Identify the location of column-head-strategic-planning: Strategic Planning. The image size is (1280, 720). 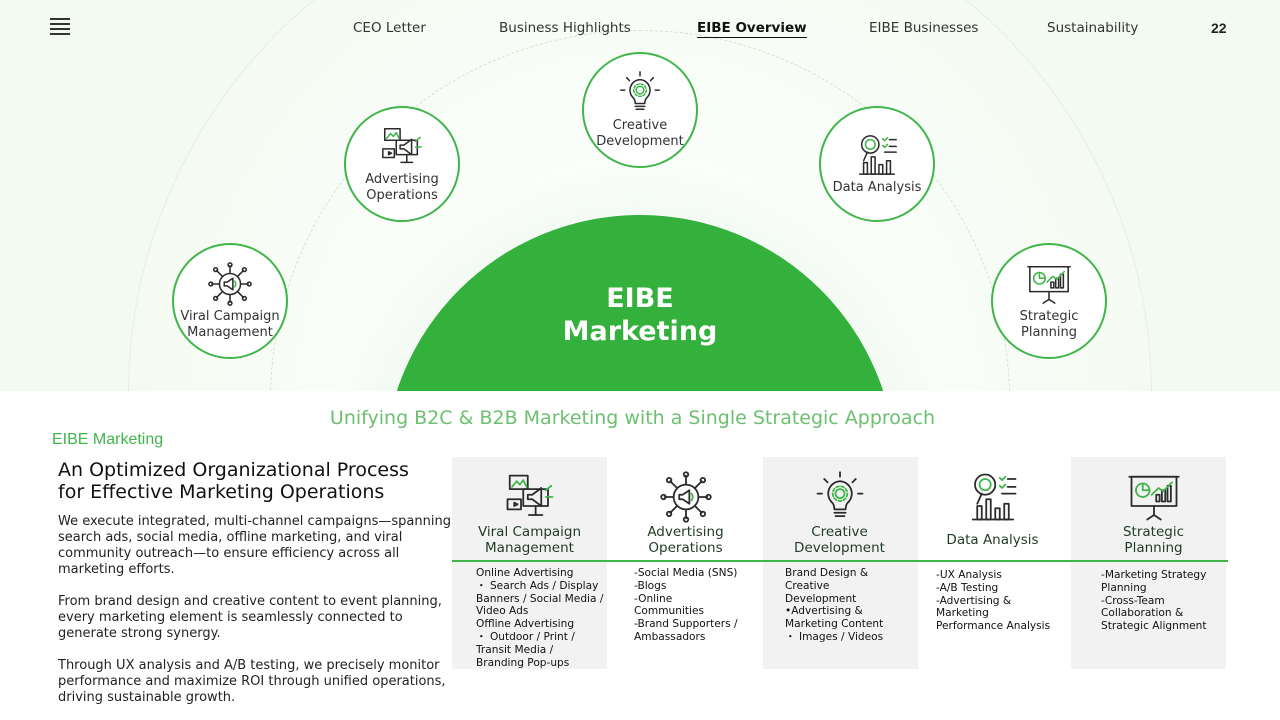
(1153, 513).